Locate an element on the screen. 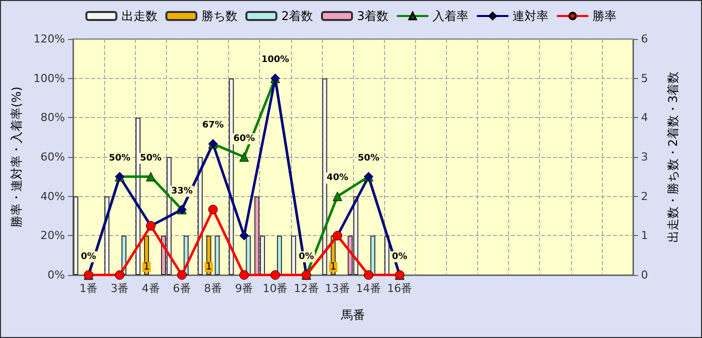 The height and width of the screenshot is (338, 702). legend-label: 出走数 is located at coordinates (139, 16).